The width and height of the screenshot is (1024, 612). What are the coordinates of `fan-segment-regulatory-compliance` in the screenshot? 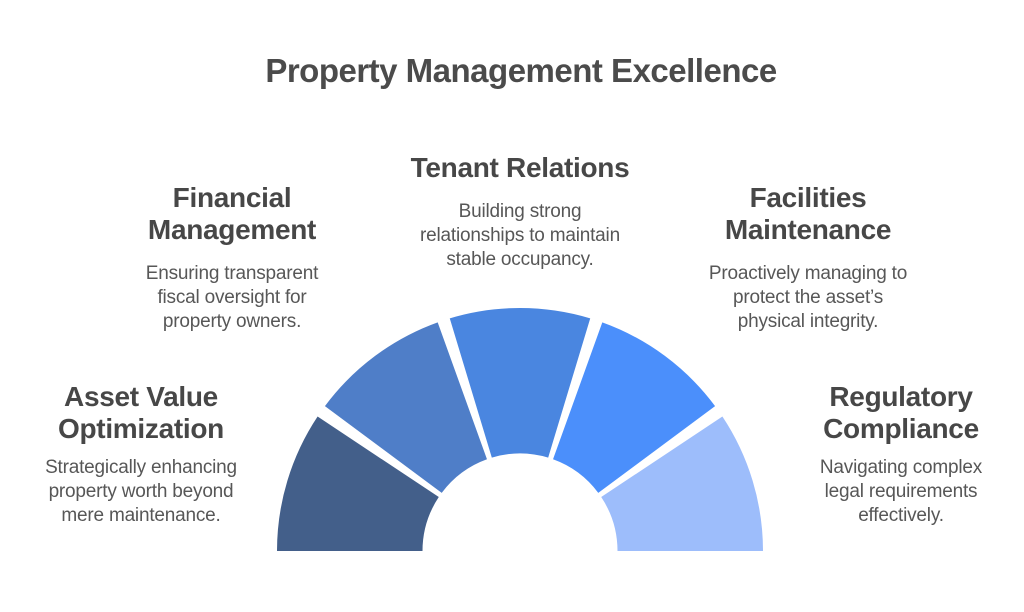 It's located at (682, 483).